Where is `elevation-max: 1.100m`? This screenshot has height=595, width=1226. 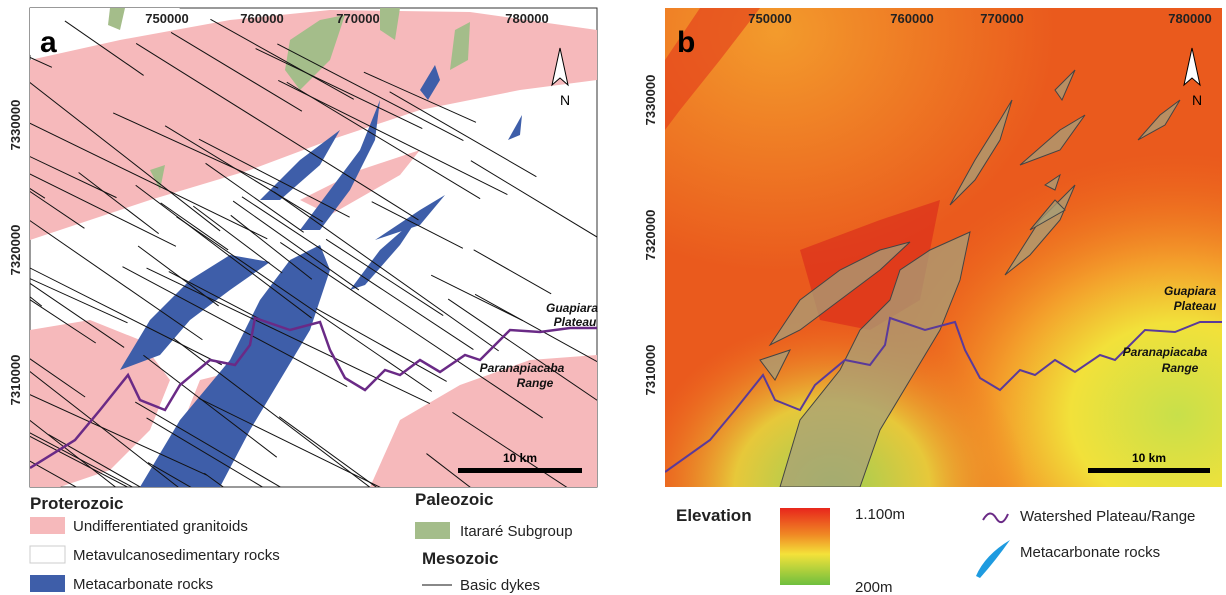
elevation-max: 1.100m is located at coordinates (880, 514).